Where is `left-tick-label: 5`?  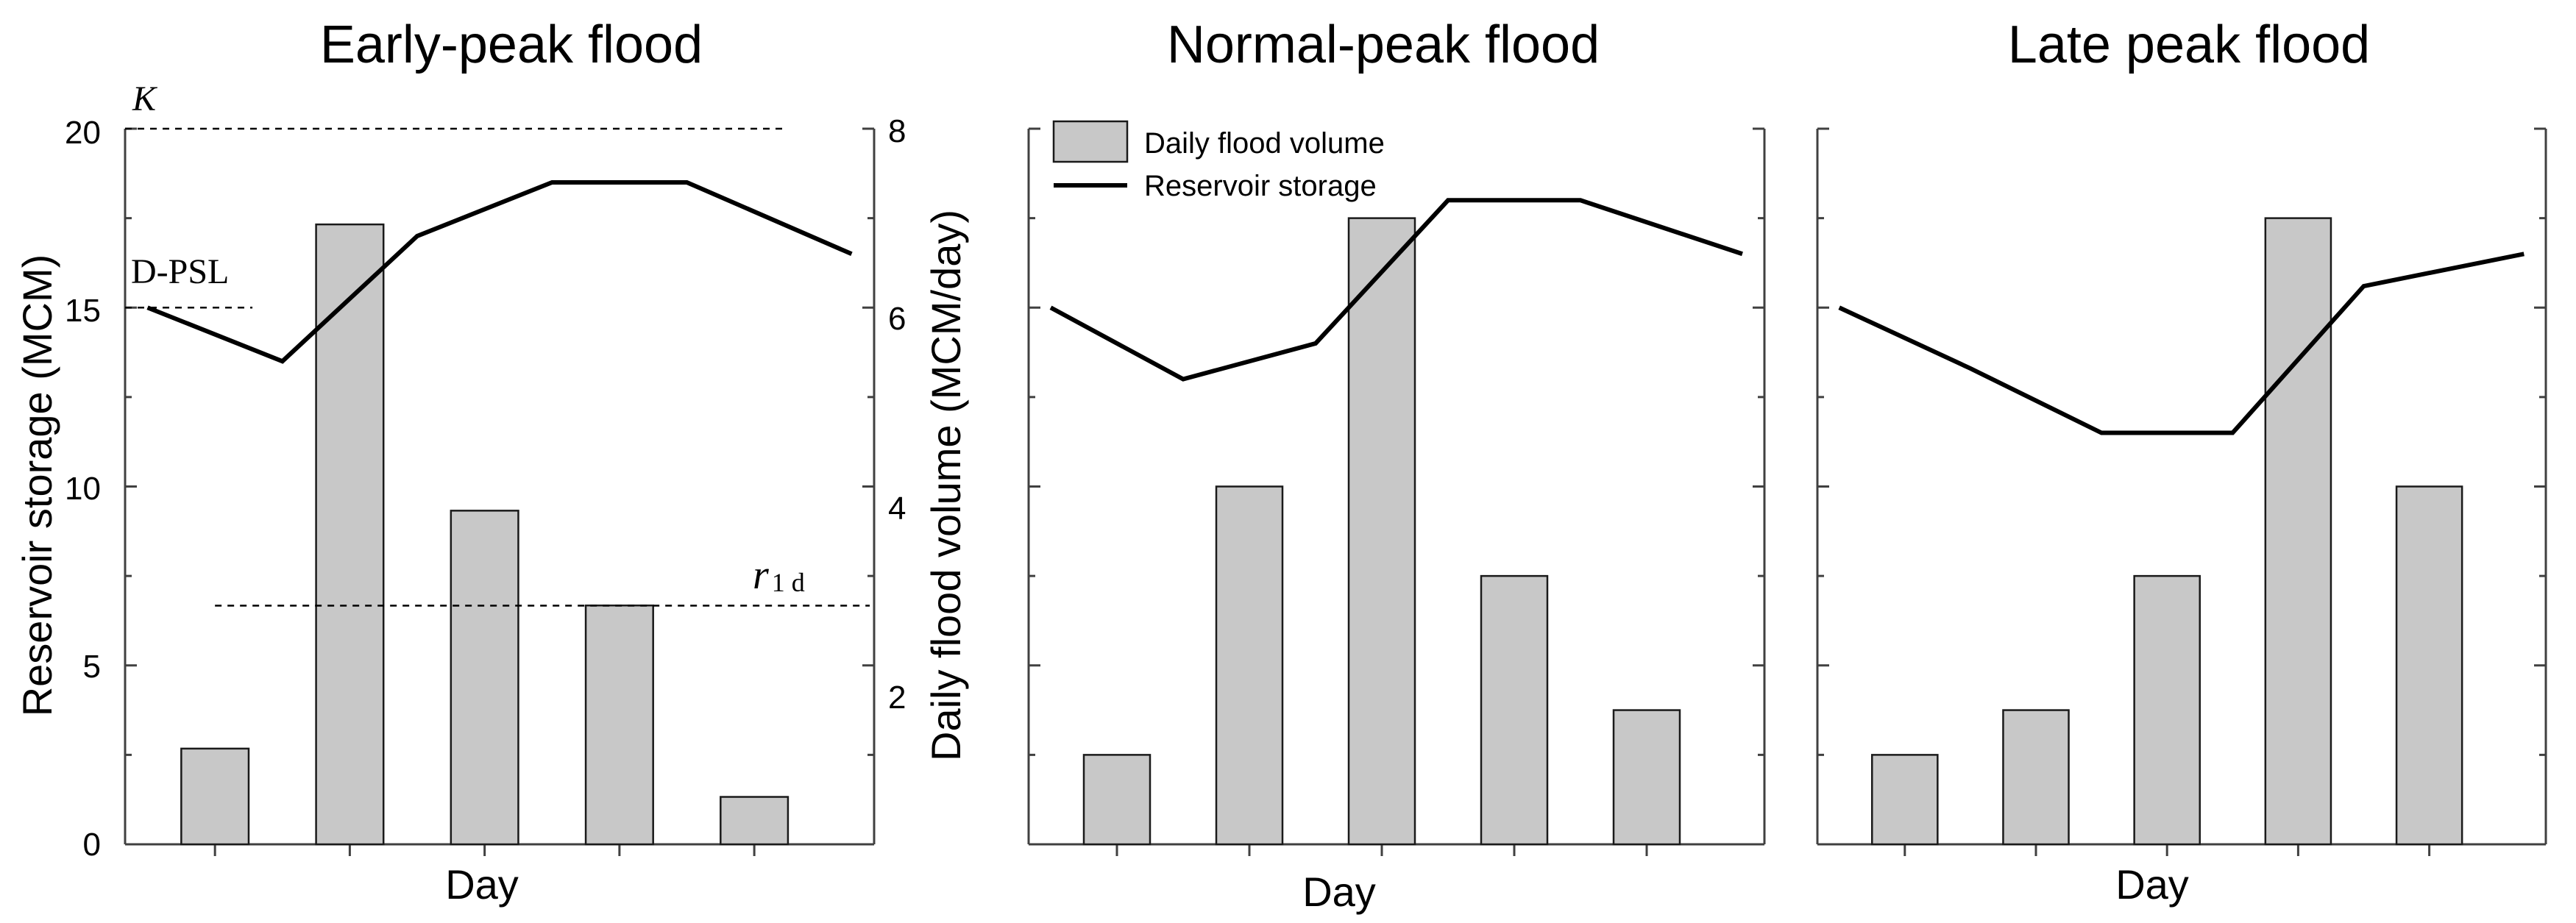
left-tick-label: 5 is located at coordinates (92, 667).